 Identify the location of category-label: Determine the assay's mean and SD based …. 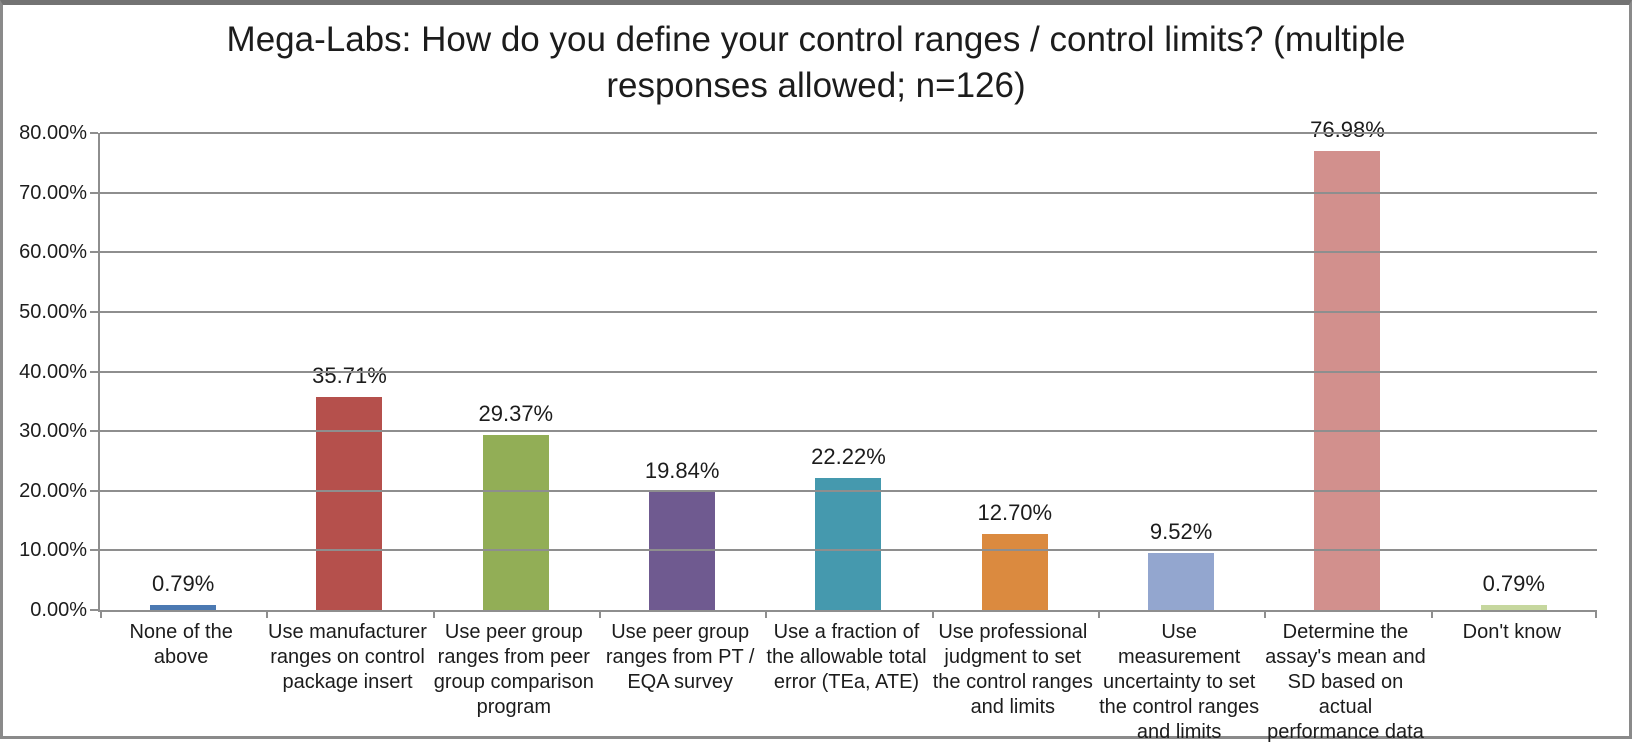
(1345, 682).